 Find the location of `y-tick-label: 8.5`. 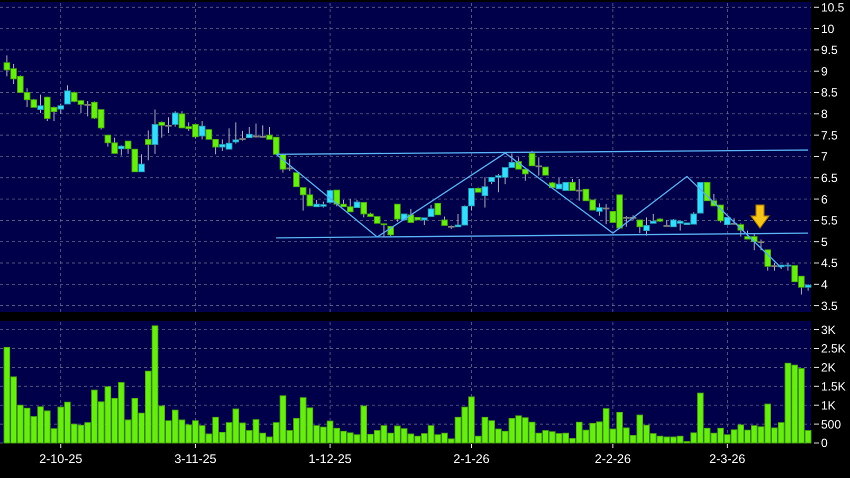

y-tick-label: 8.5 is located at coordinates (829, 93).